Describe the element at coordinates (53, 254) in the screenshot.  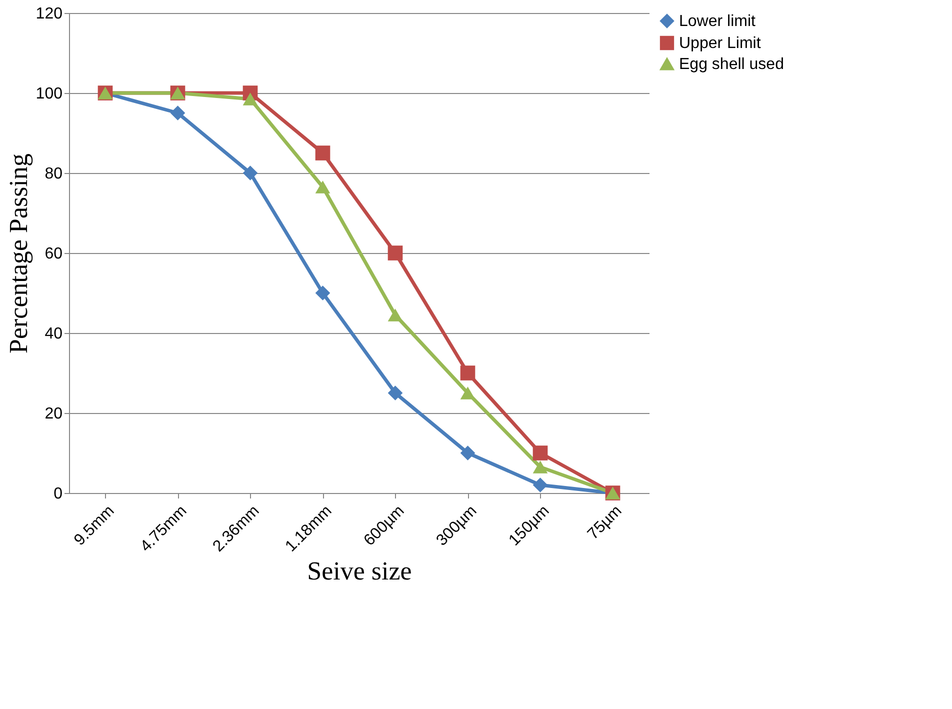
I see `y-tick-label: 60` at that location.